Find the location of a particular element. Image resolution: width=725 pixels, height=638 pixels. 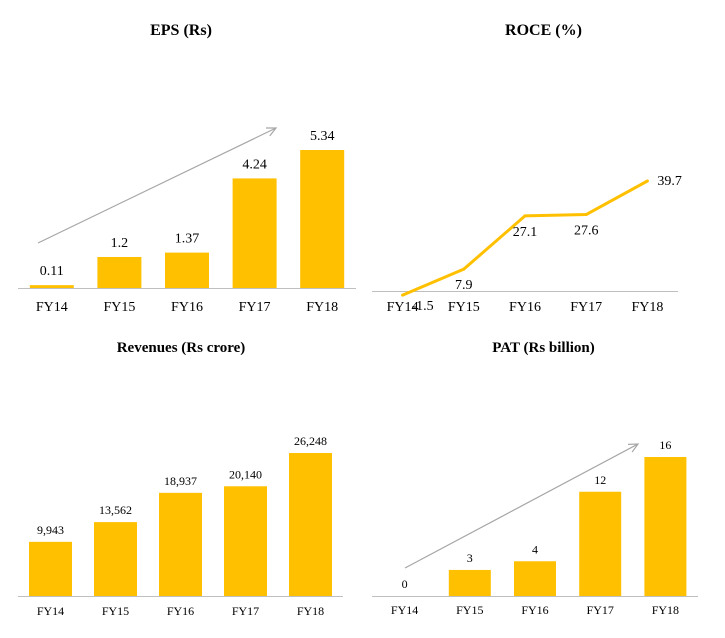

data-label: 26,248 is located at coordinates (310, 441).